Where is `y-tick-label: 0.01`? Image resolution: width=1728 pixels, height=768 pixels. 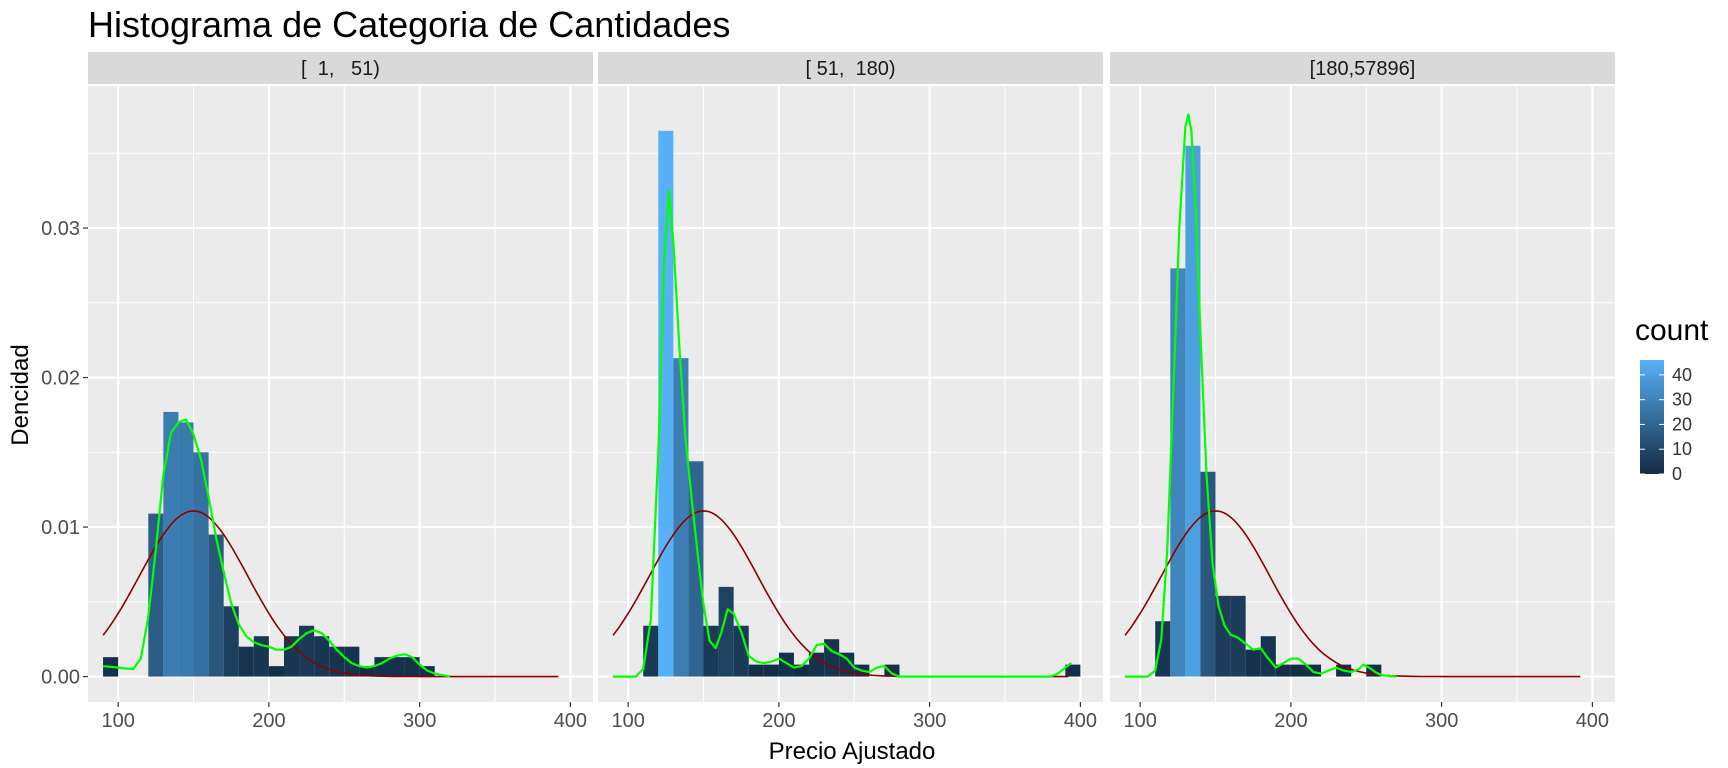
y-tick-label: 0.01 is located at coordinates (60, 528).